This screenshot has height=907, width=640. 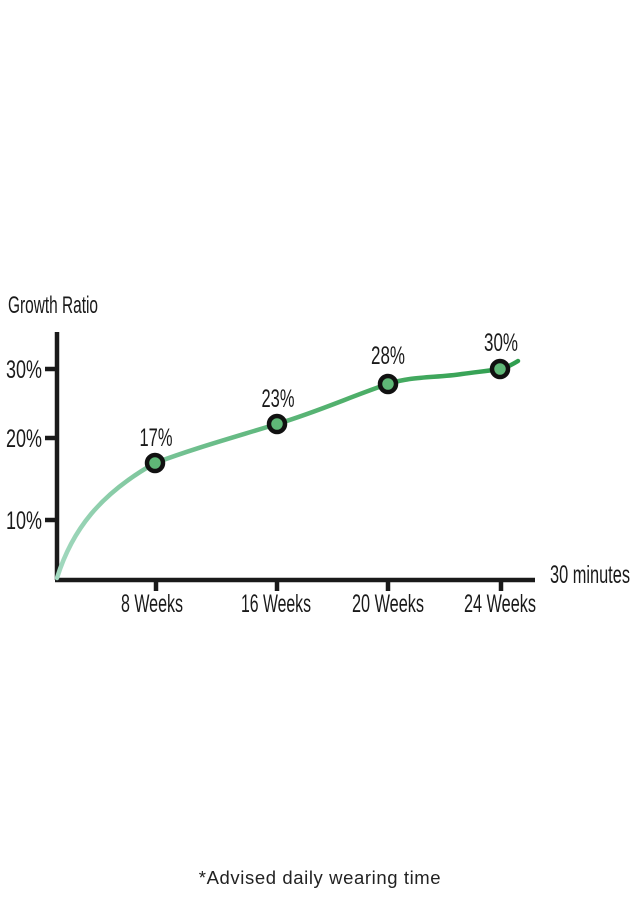 What do you see at coordinates (152, 604) in the screenshot?
I see `x-tick-label-8w: 8 Weeks` at bounding box center [152, 604].